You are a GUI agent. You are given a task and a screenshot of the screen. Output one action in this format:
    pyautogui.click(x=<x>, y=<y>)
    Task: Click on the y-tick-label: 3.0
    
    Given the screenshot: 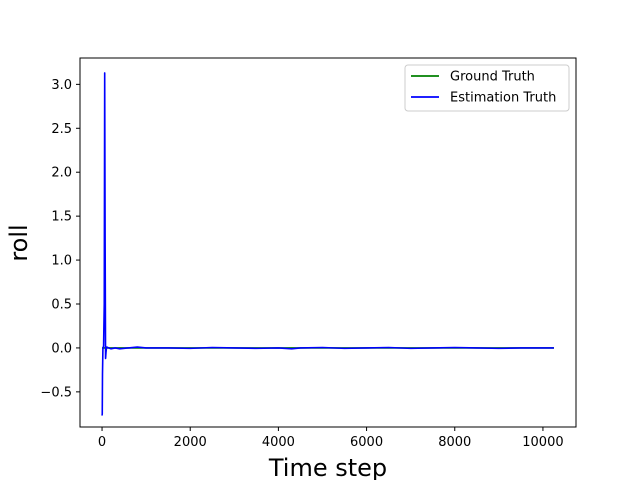 What is the action you would take?
    pyautogui.click(x=61, y=85)
    